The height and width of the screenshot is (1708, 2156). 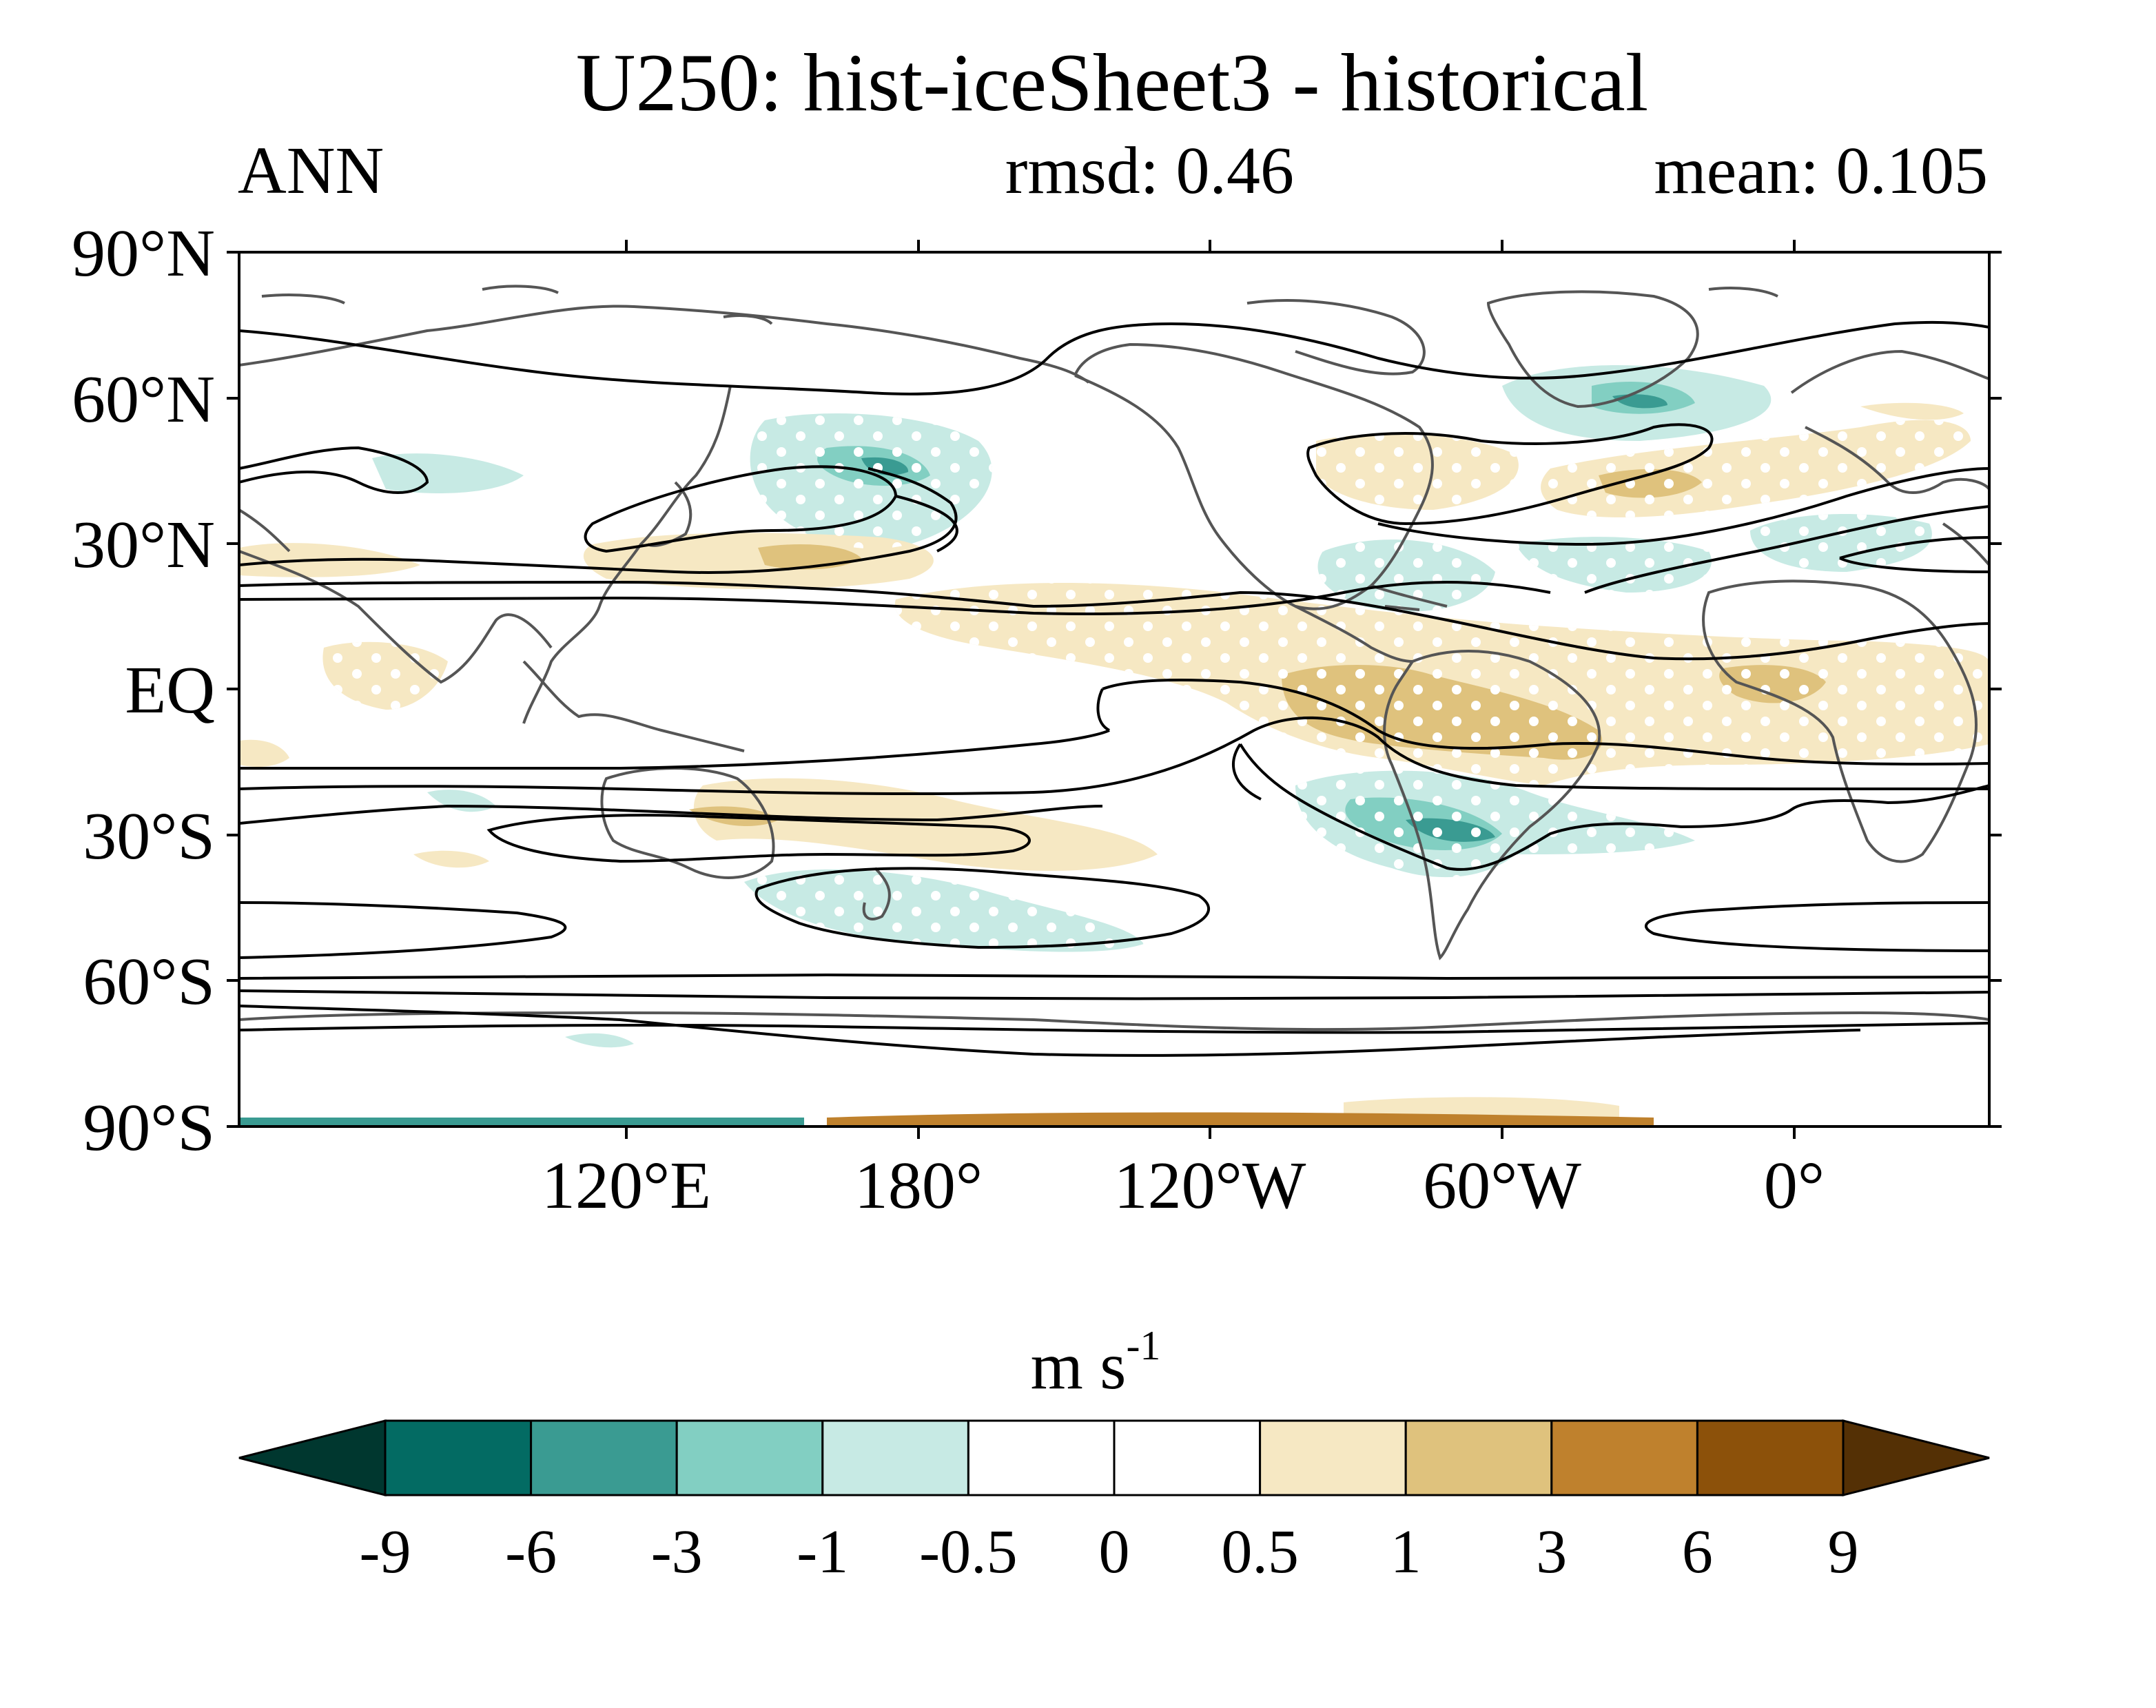 What do you see at coordinates (1916, 1457) in the screenshot?
I see `colorbar-extend-high` at bounding box center [1916, 1457].